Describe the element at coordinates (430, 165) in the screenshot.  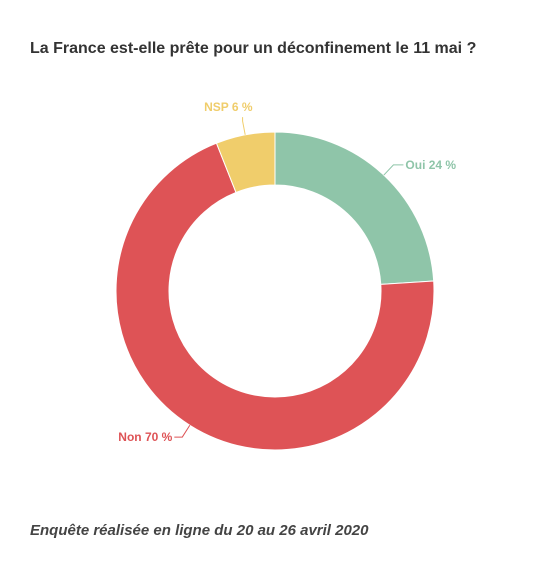
I see `slice-label-oui: Oui 24 %` at that location.